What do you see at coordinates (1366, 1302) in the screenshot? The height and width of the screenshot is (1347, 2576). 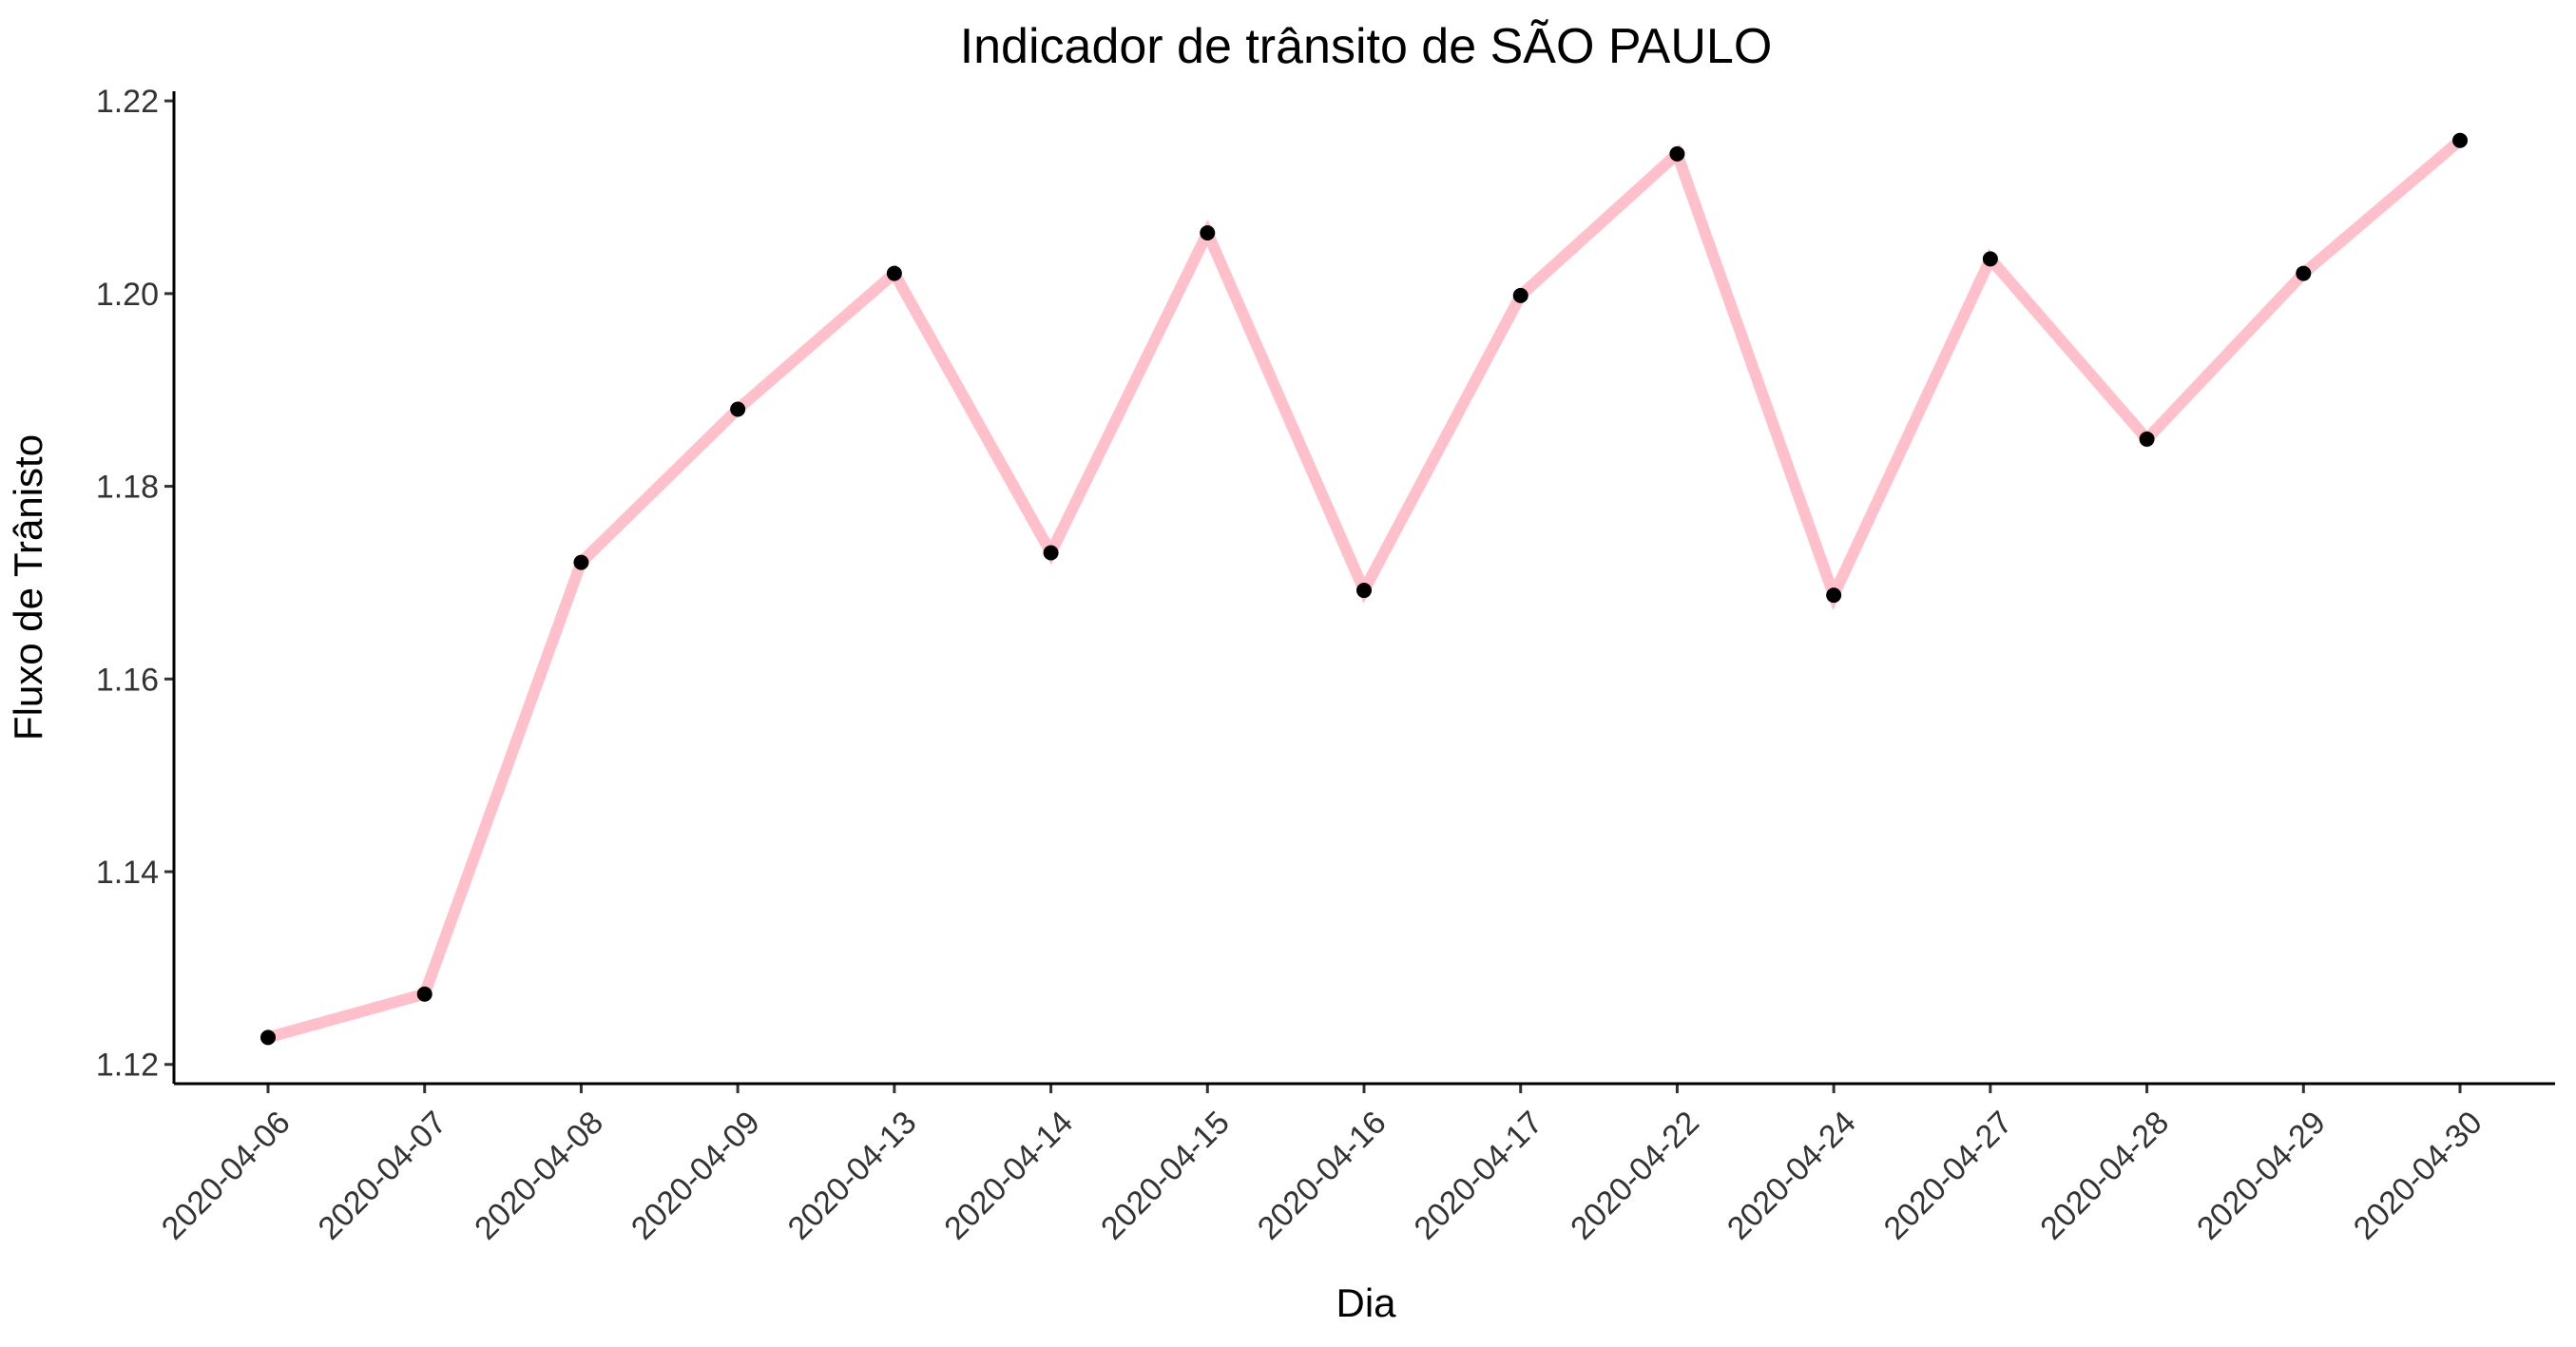 I see `x-axis-title: Dia` at bounding box center [1366, 1302].